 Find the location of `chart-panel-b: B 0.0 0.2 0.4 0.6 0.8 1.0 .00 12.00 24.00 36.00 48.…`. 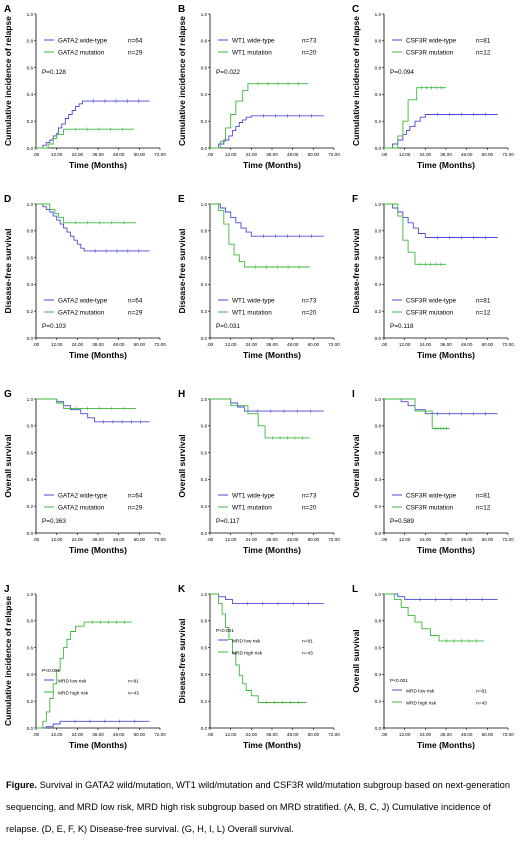

chart-panel-b: B 0.0 0.2 0.4 0.6 0.8 1.0 .00 12.00 24.00 36.00 48.… is located at coordinates (258, 87).